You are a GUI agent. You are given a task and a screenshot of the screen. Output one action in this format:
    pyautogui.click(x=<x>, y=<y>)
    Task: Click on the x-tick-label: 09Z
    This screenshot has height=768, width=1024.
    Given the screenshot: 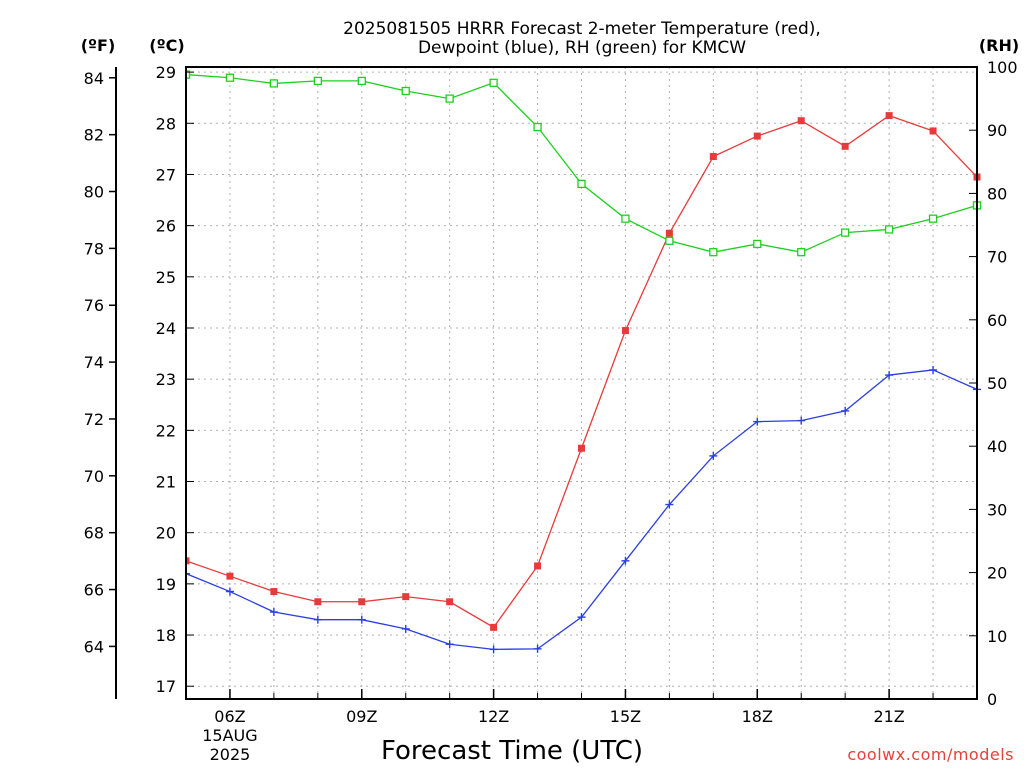 What is the action you would take?
    pyautogui.click(x=361, y=716)
    